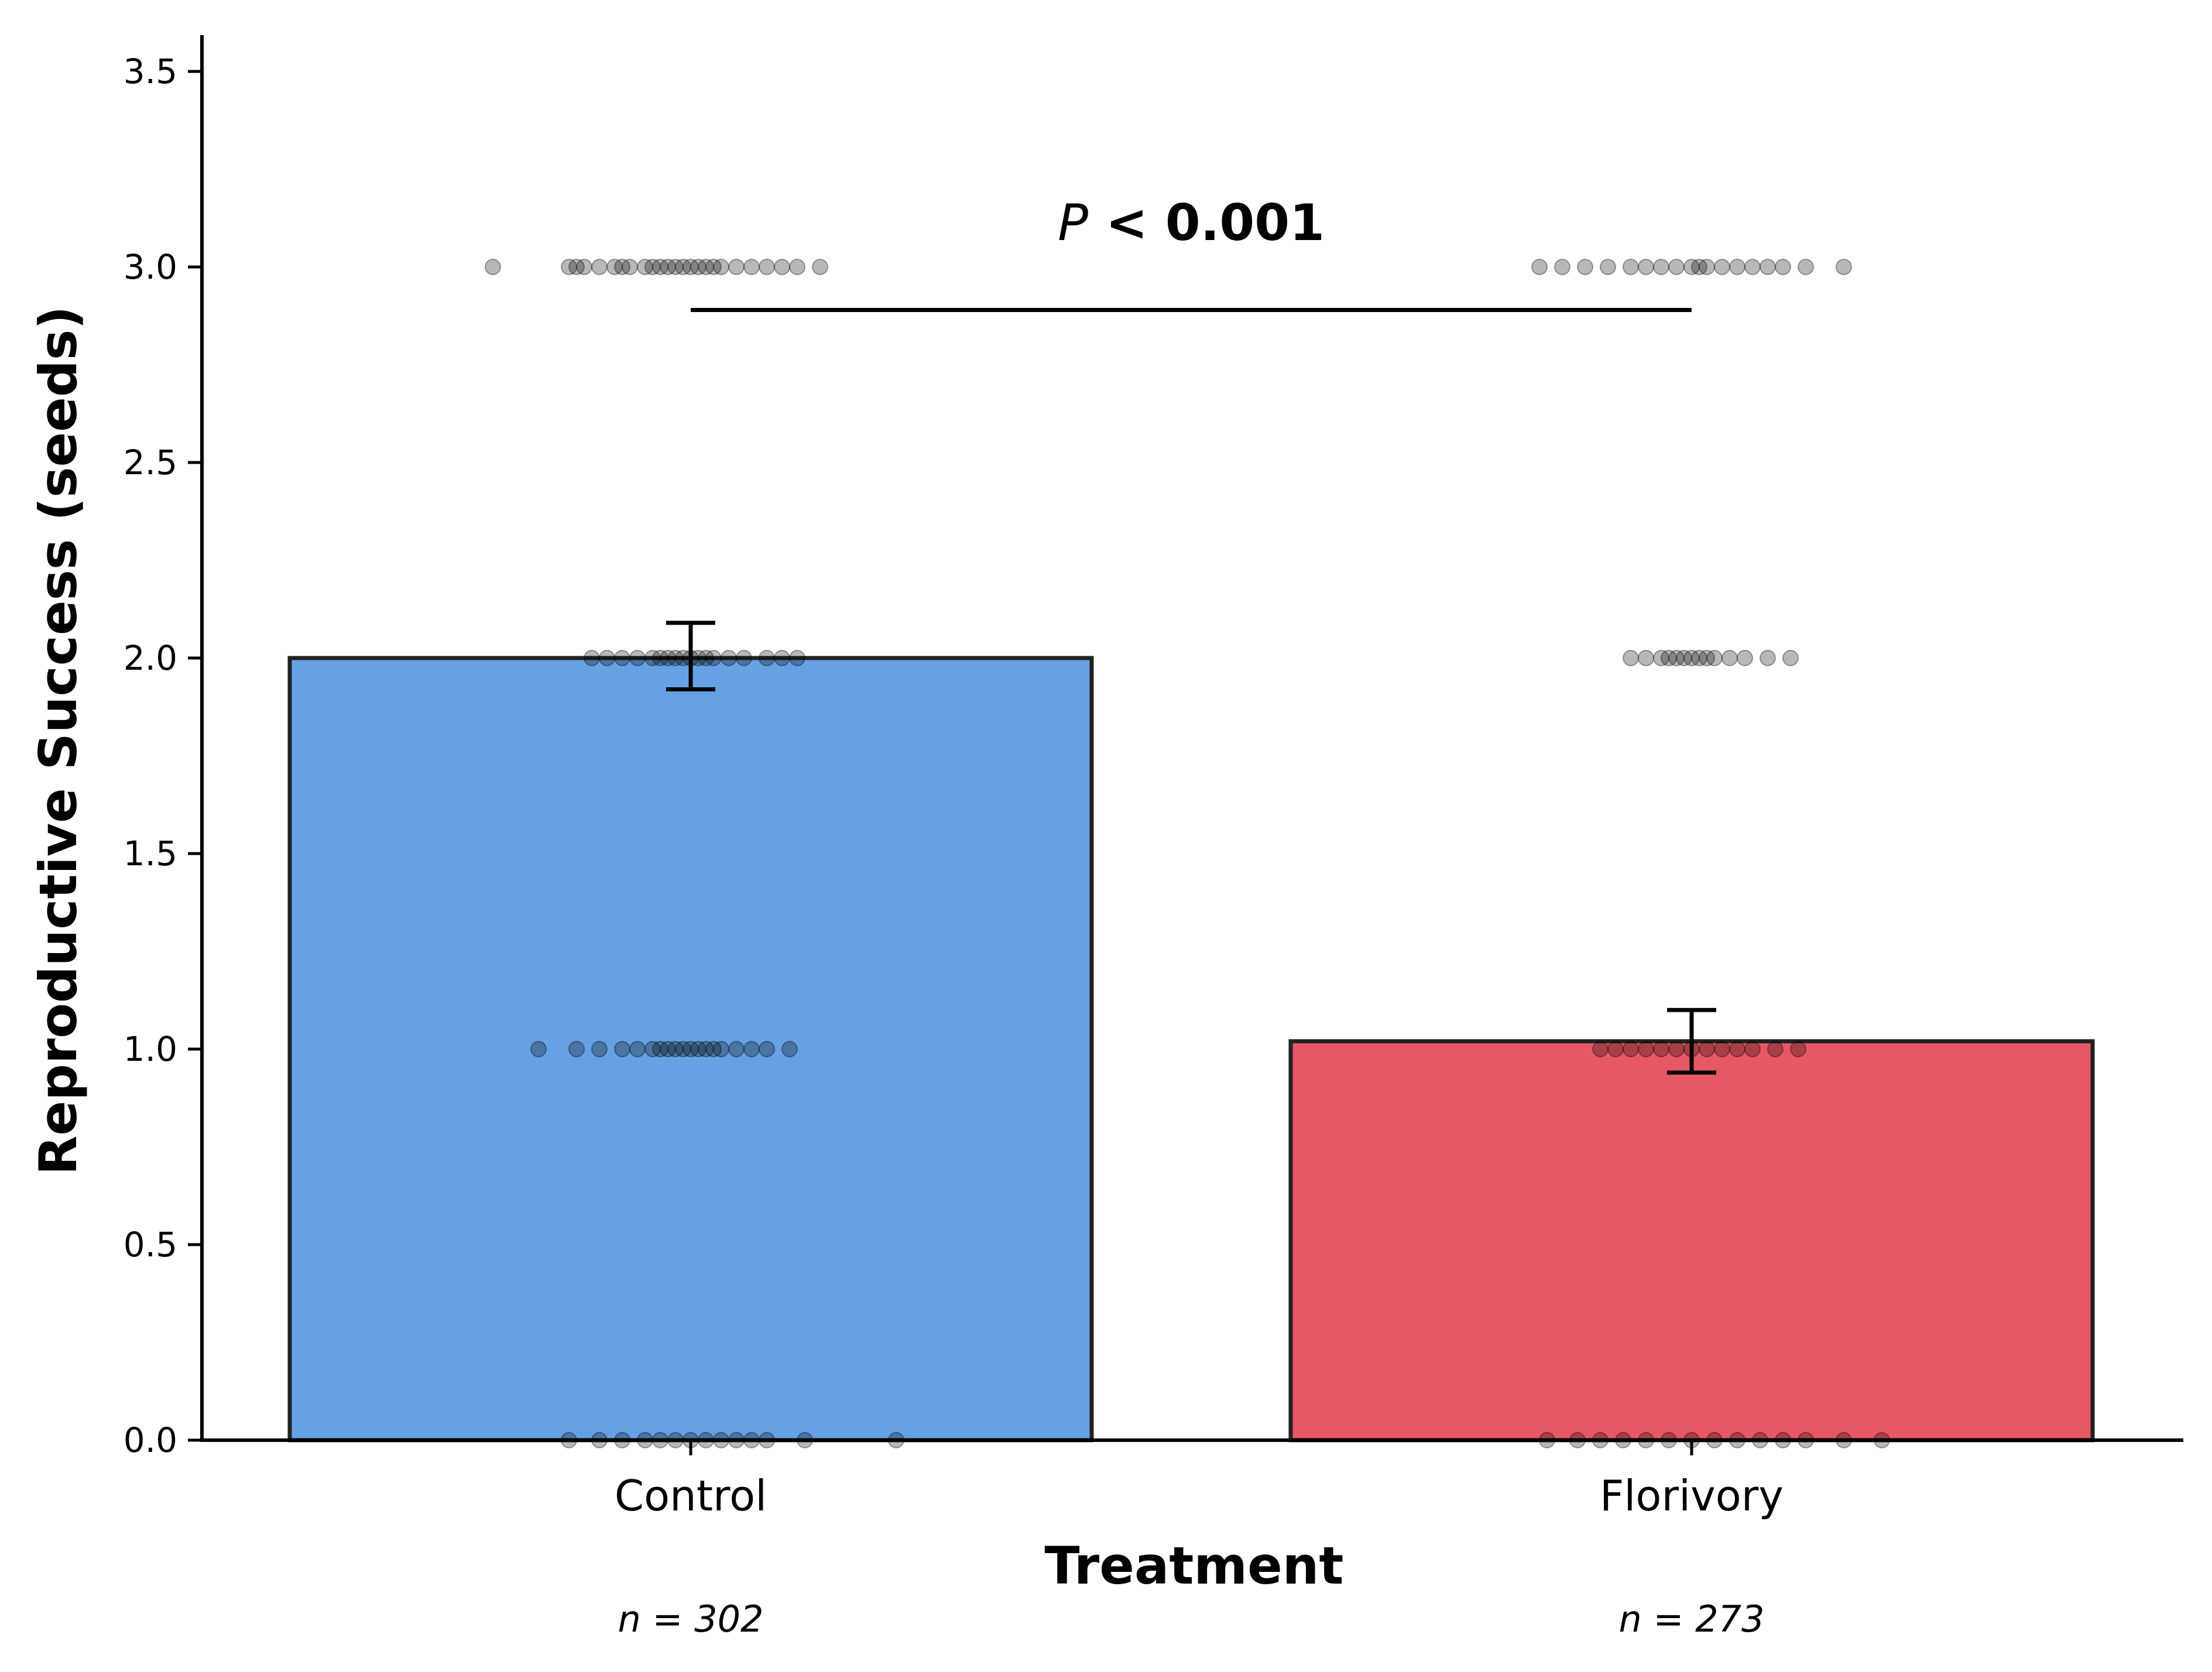  Describe the element at coordinates (1206, 223) in the screenshot. I see `p-value: < 0.001` at that location.